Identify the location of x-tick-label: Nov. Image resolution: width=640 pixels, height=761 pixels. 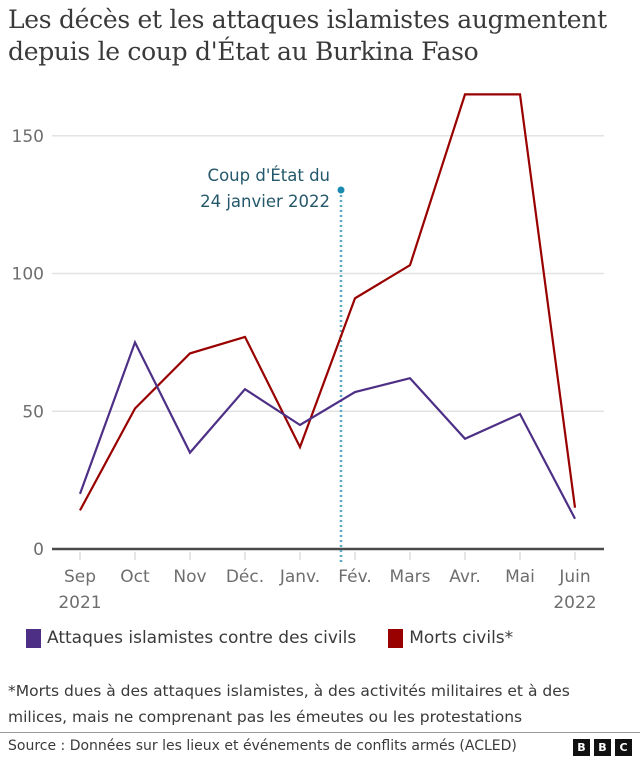
(189, 577).